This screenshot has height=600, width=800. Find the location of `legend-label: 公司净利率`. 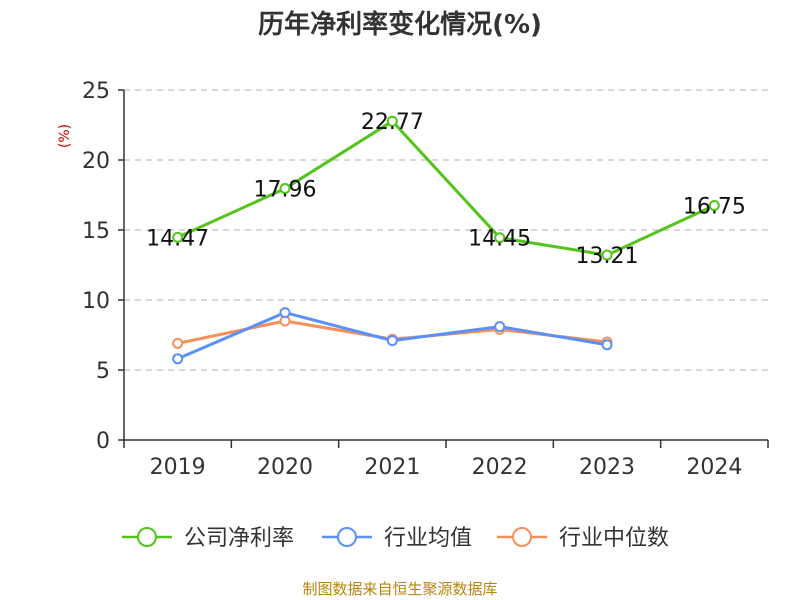

legend-label: 公司净利率 is located at coordinates (239, 538).